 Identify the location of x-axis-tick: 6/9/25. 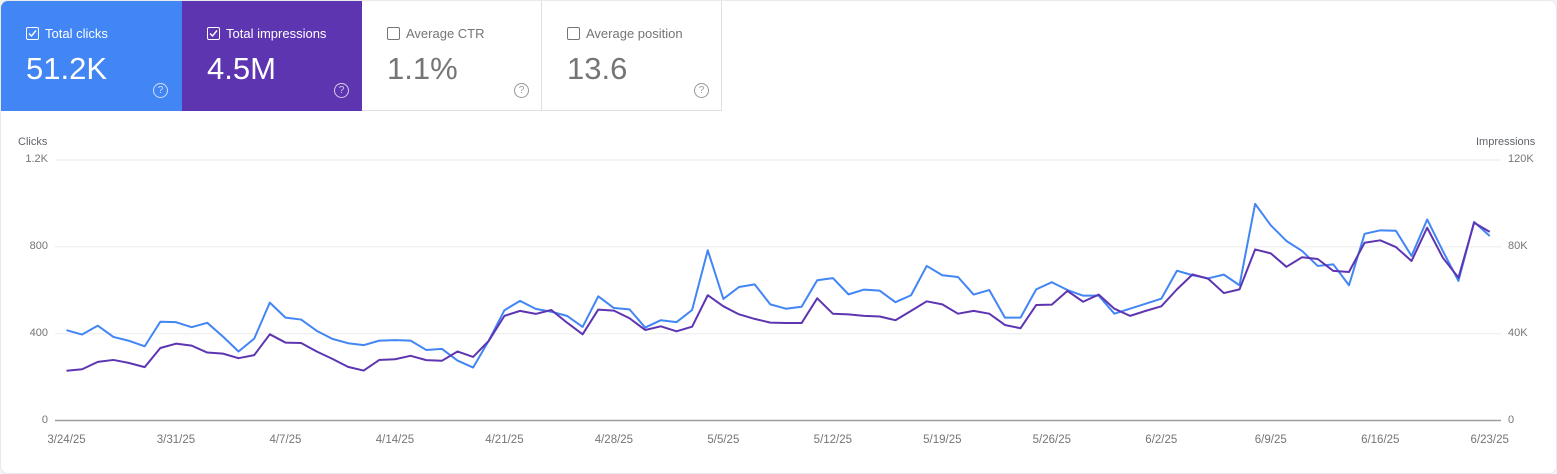
(1270, 440).